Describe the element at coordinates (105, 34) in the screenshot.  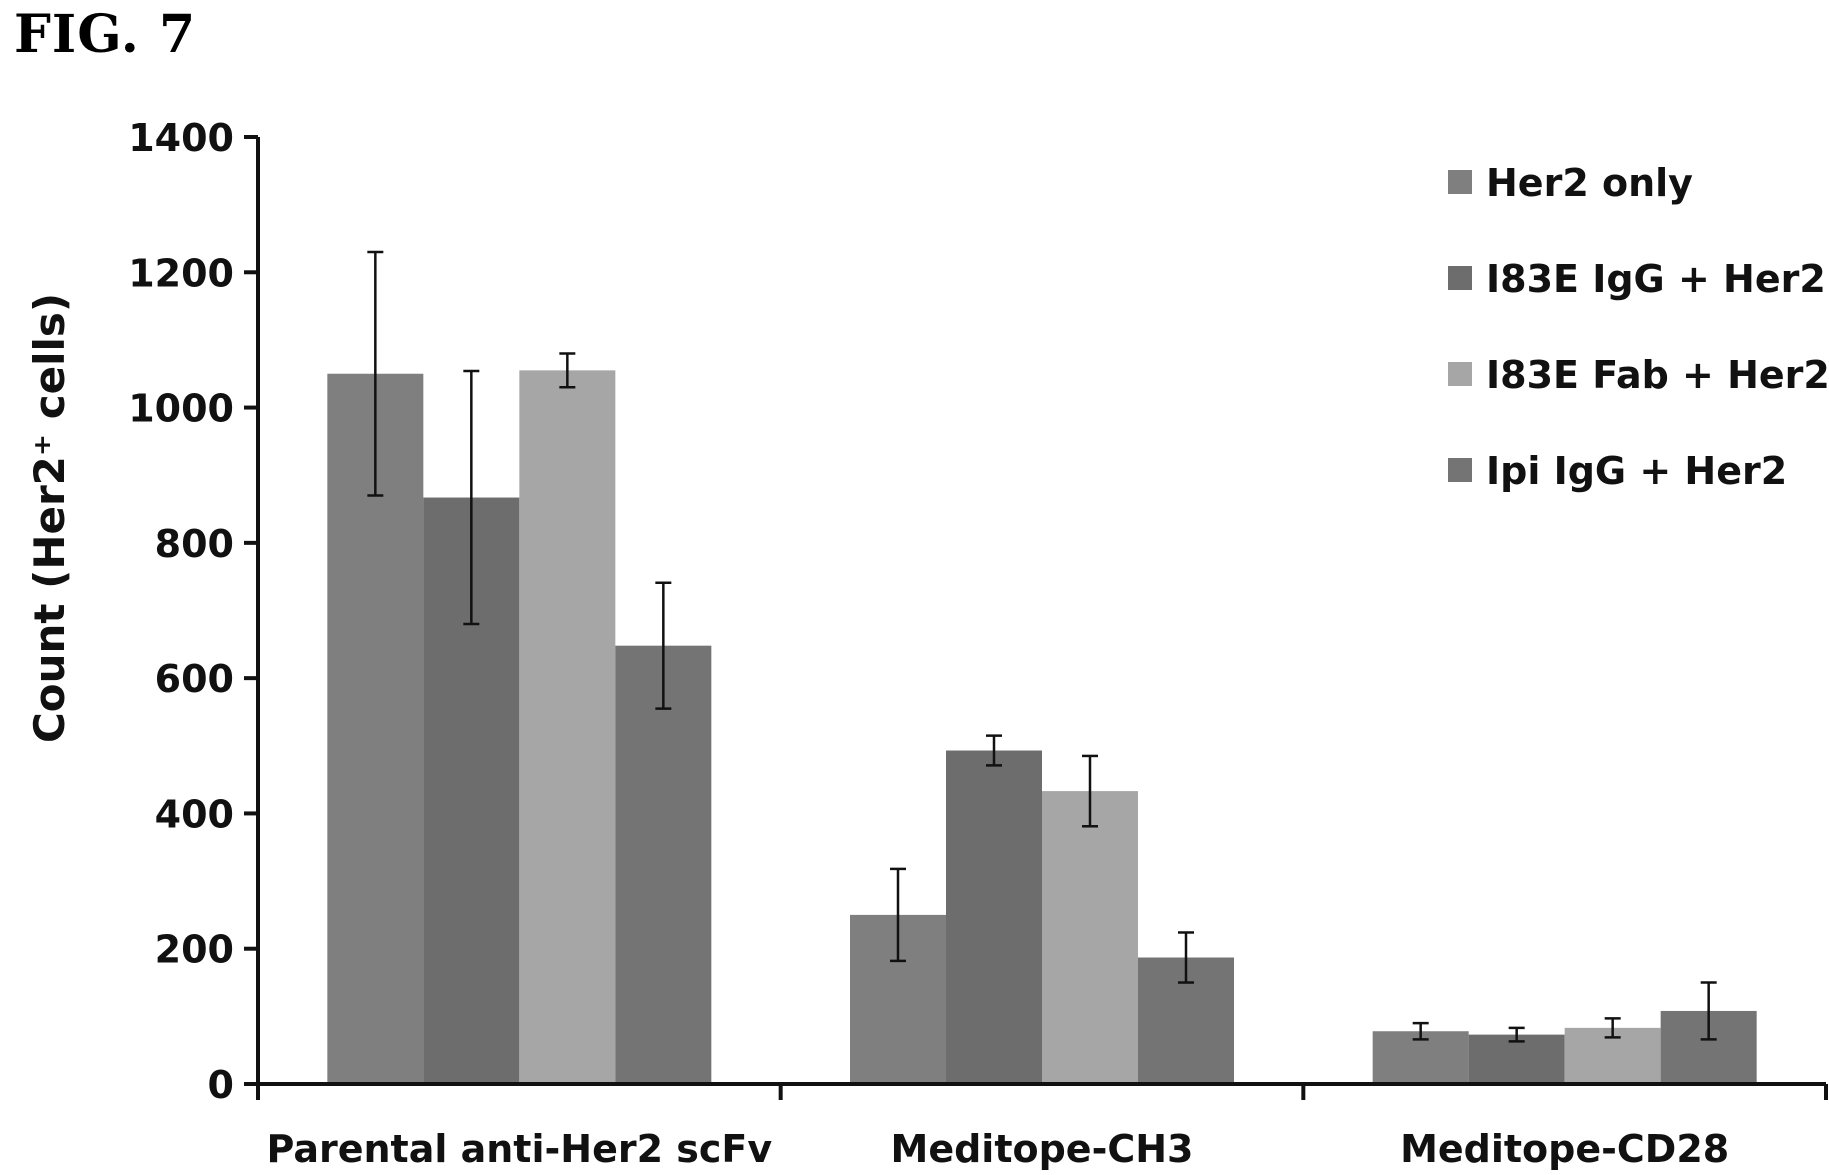
I see `figure-label: FIG. 7` at that location.